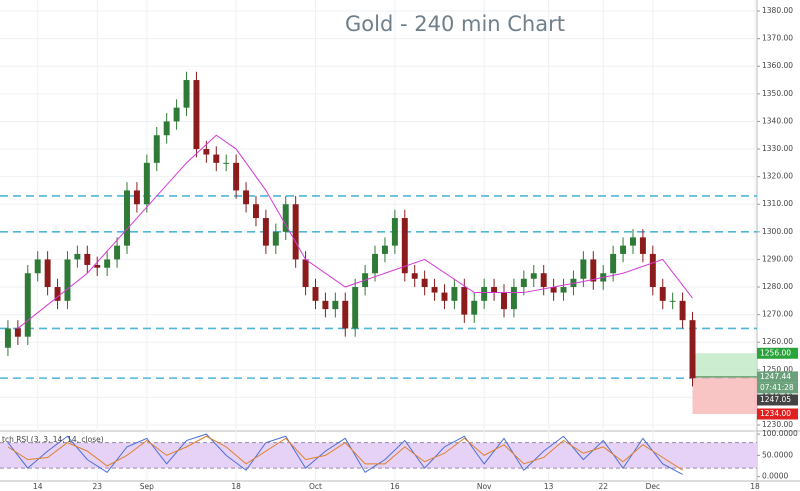 The image size is (800, 491). Describe the element at coordinates (315, 486) in the screenshot. I see `x-tick-label: Oct` at that location.